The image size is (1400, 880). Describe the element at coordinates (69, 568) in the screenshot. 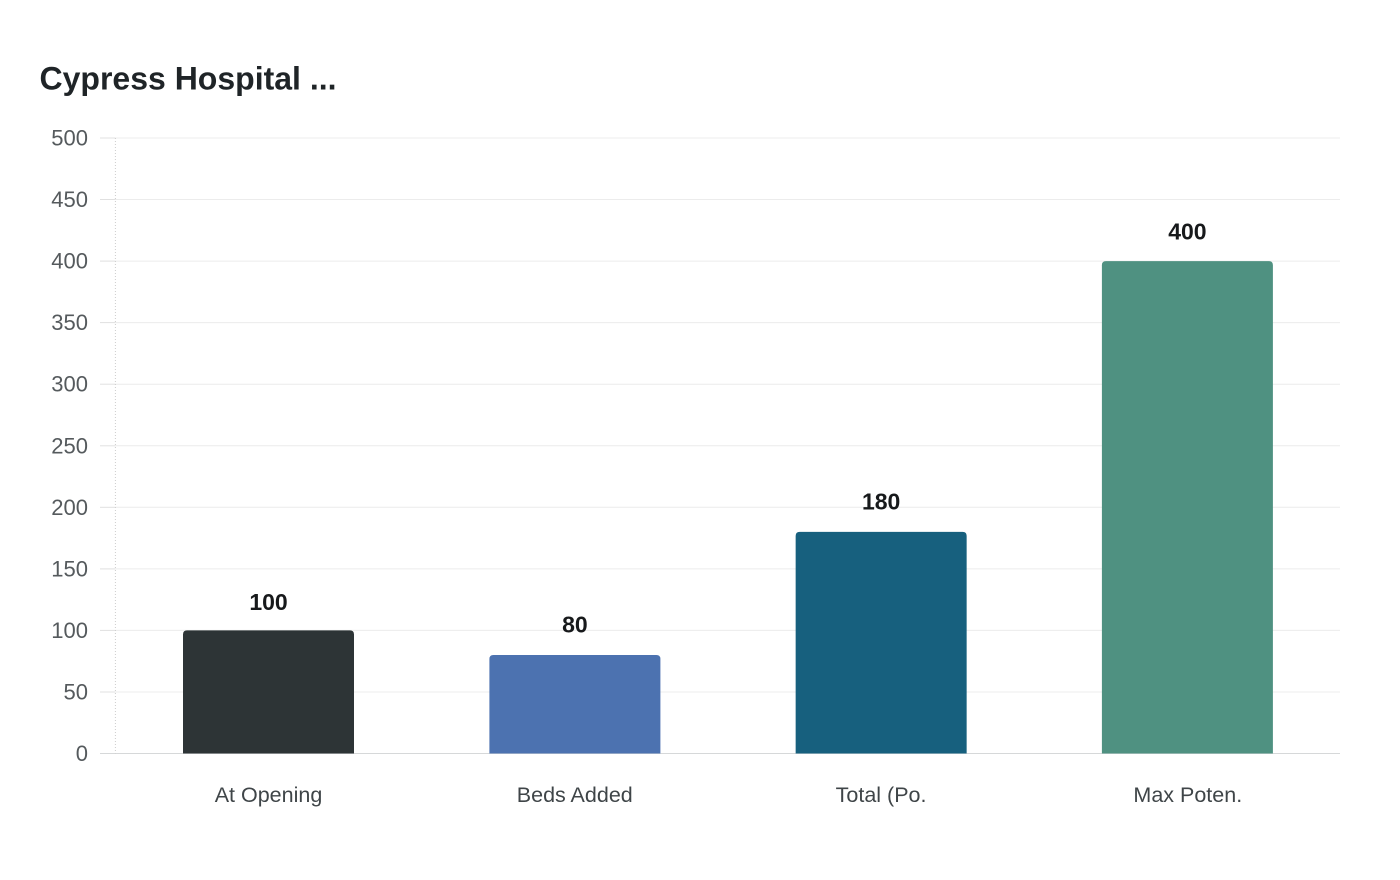

I see `svg-text: 150` at that location.